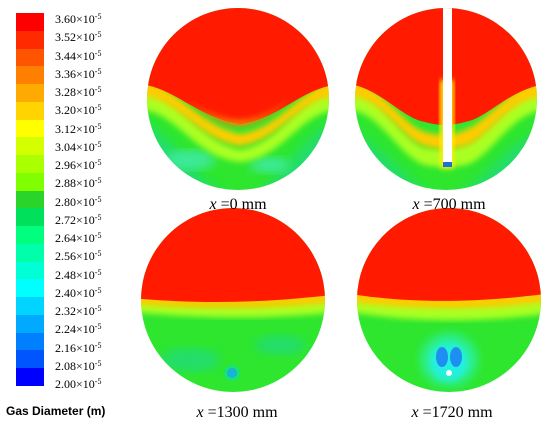  Describe the element at coordinates (78, 311) in the screenshot. I see `colorbar-tick-label: 2.32×10⁻⁵` at that location.